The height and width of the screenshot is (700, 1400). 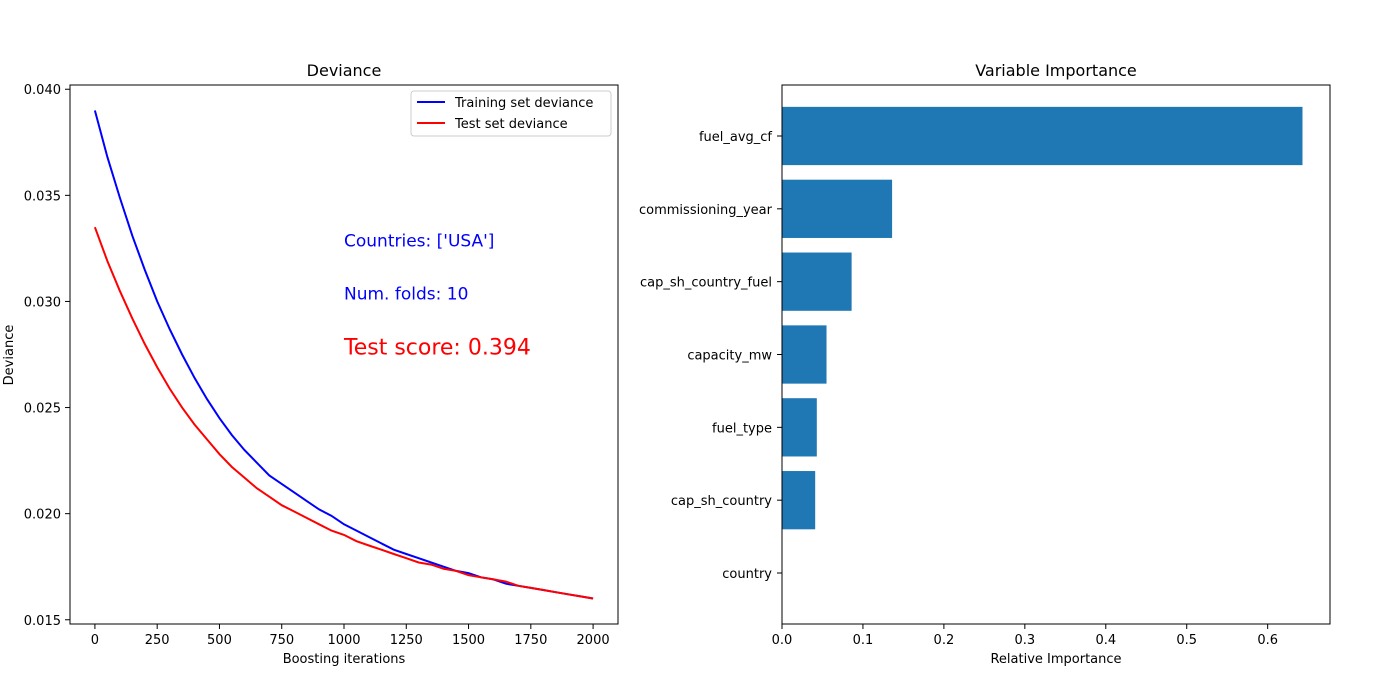 I want to click on importance-category-label: cap_sh_country_fuel, so click(x=706, y=283).